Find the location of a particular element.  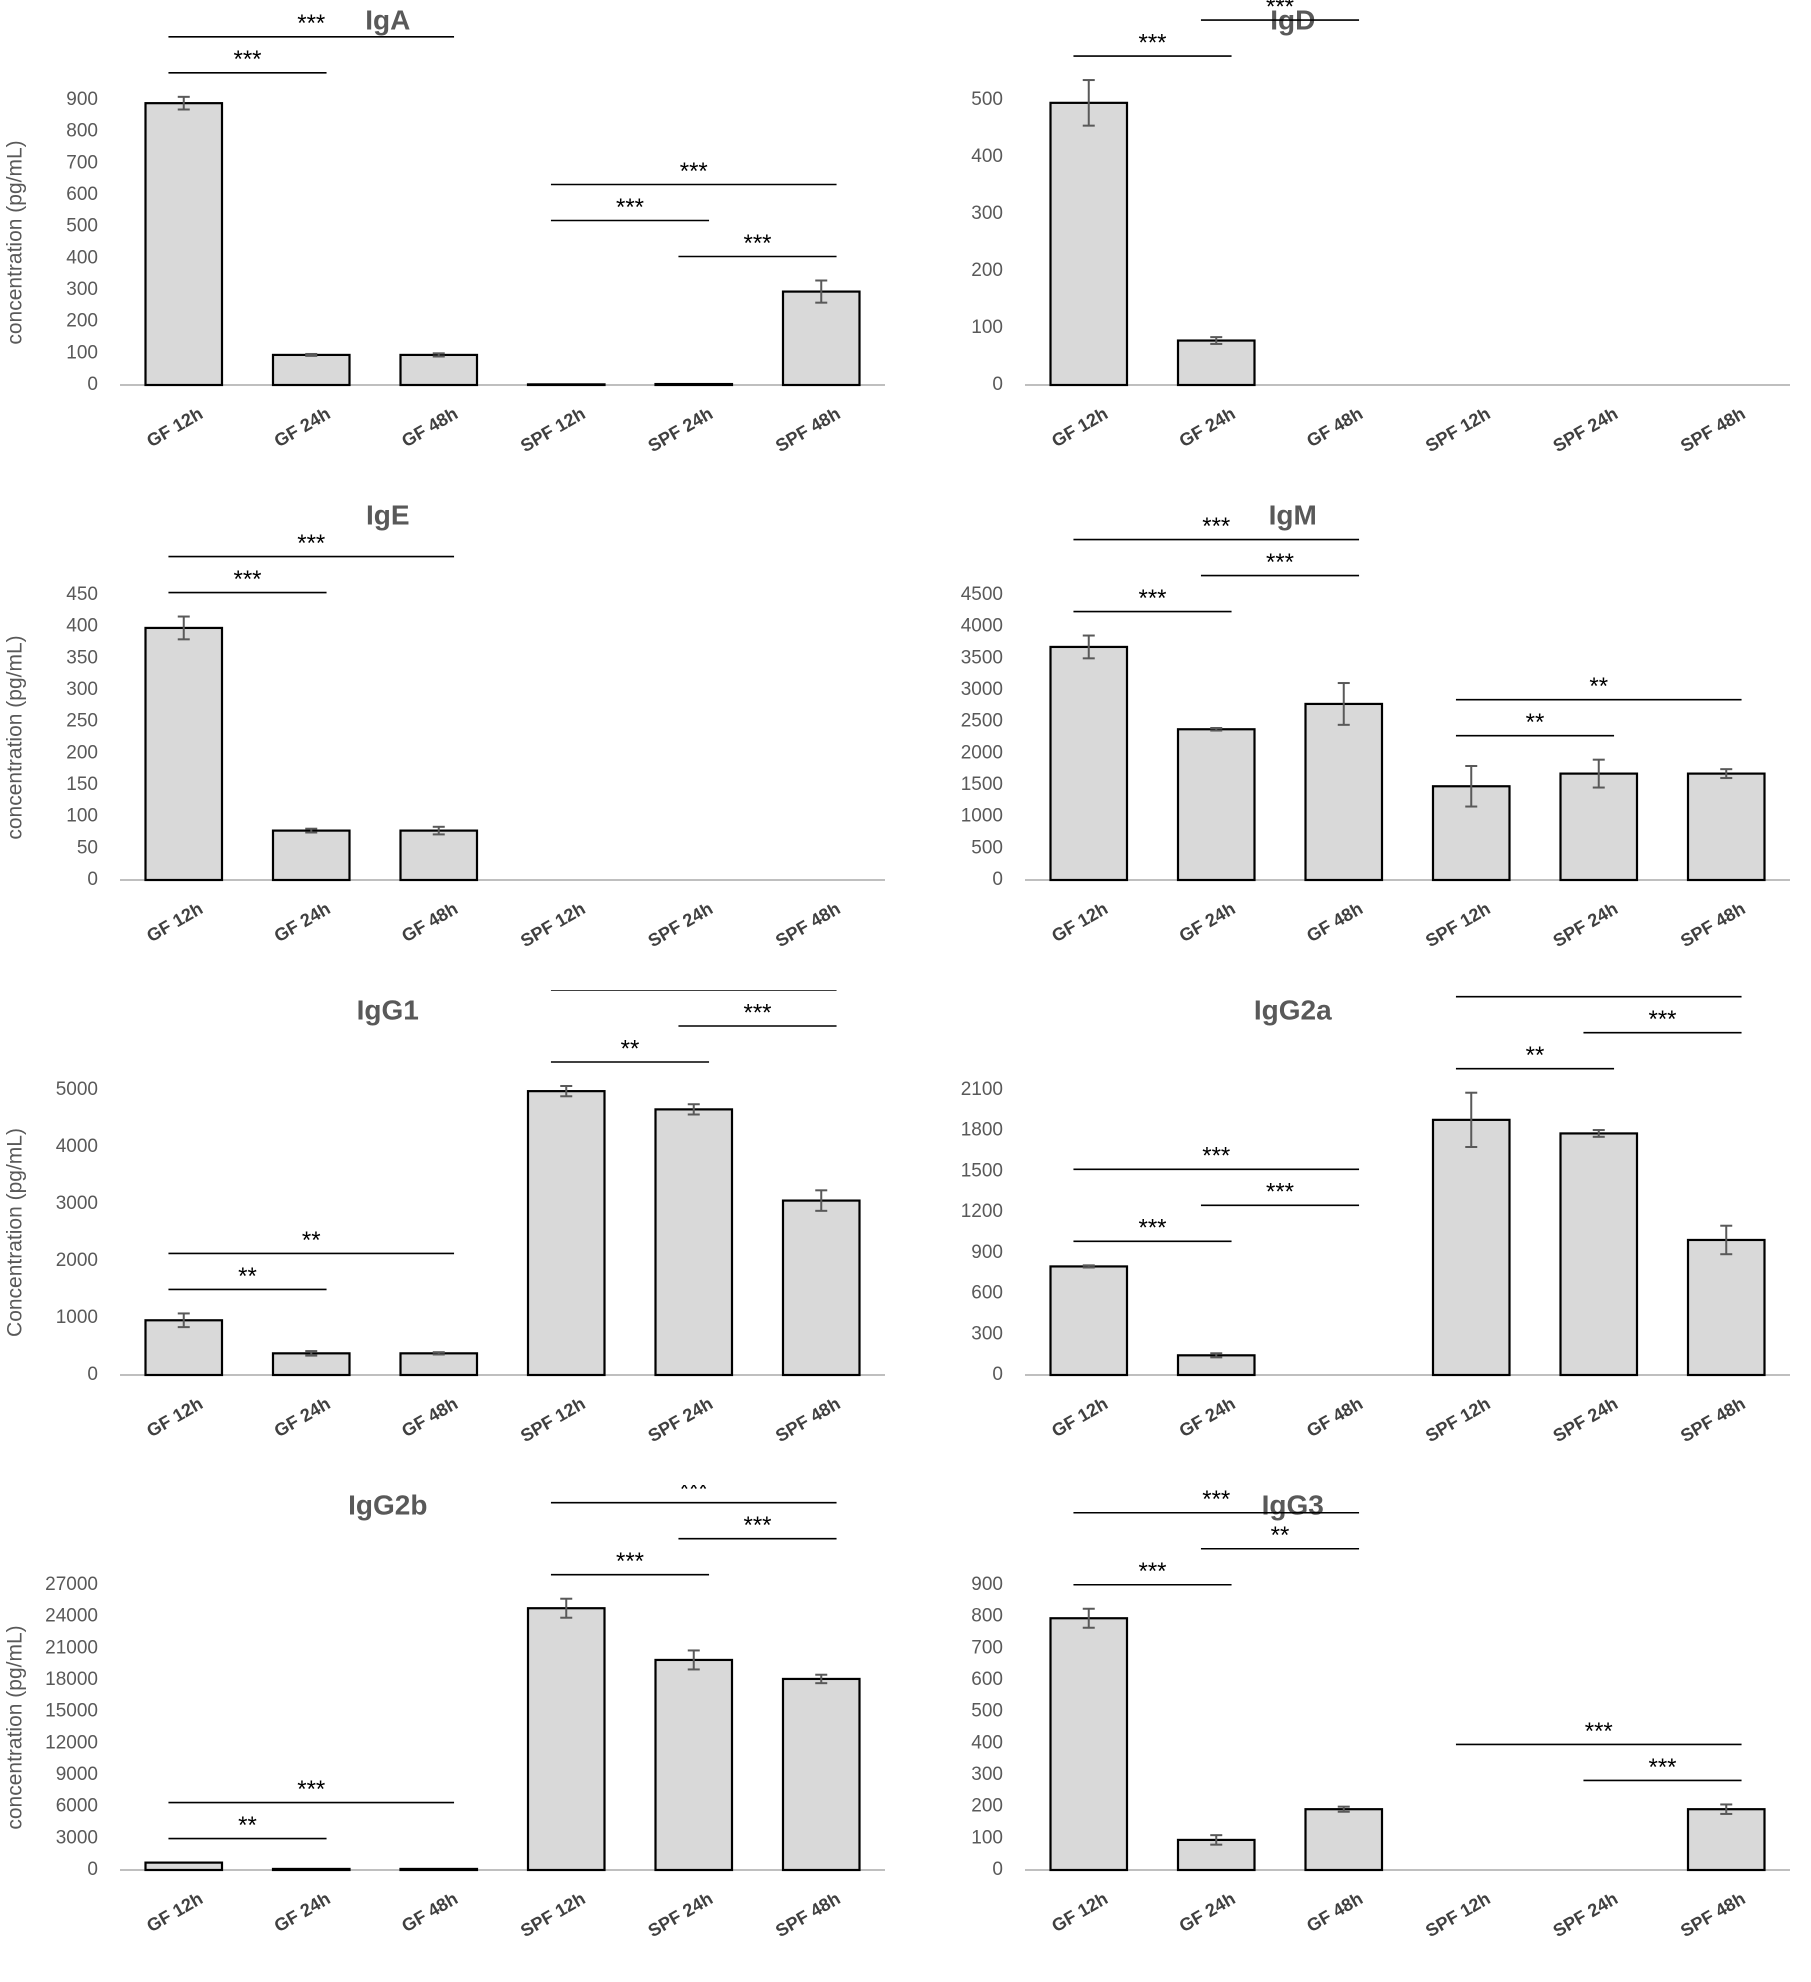

y-tick-label: 18000 is located at coordinates (71, 1679).